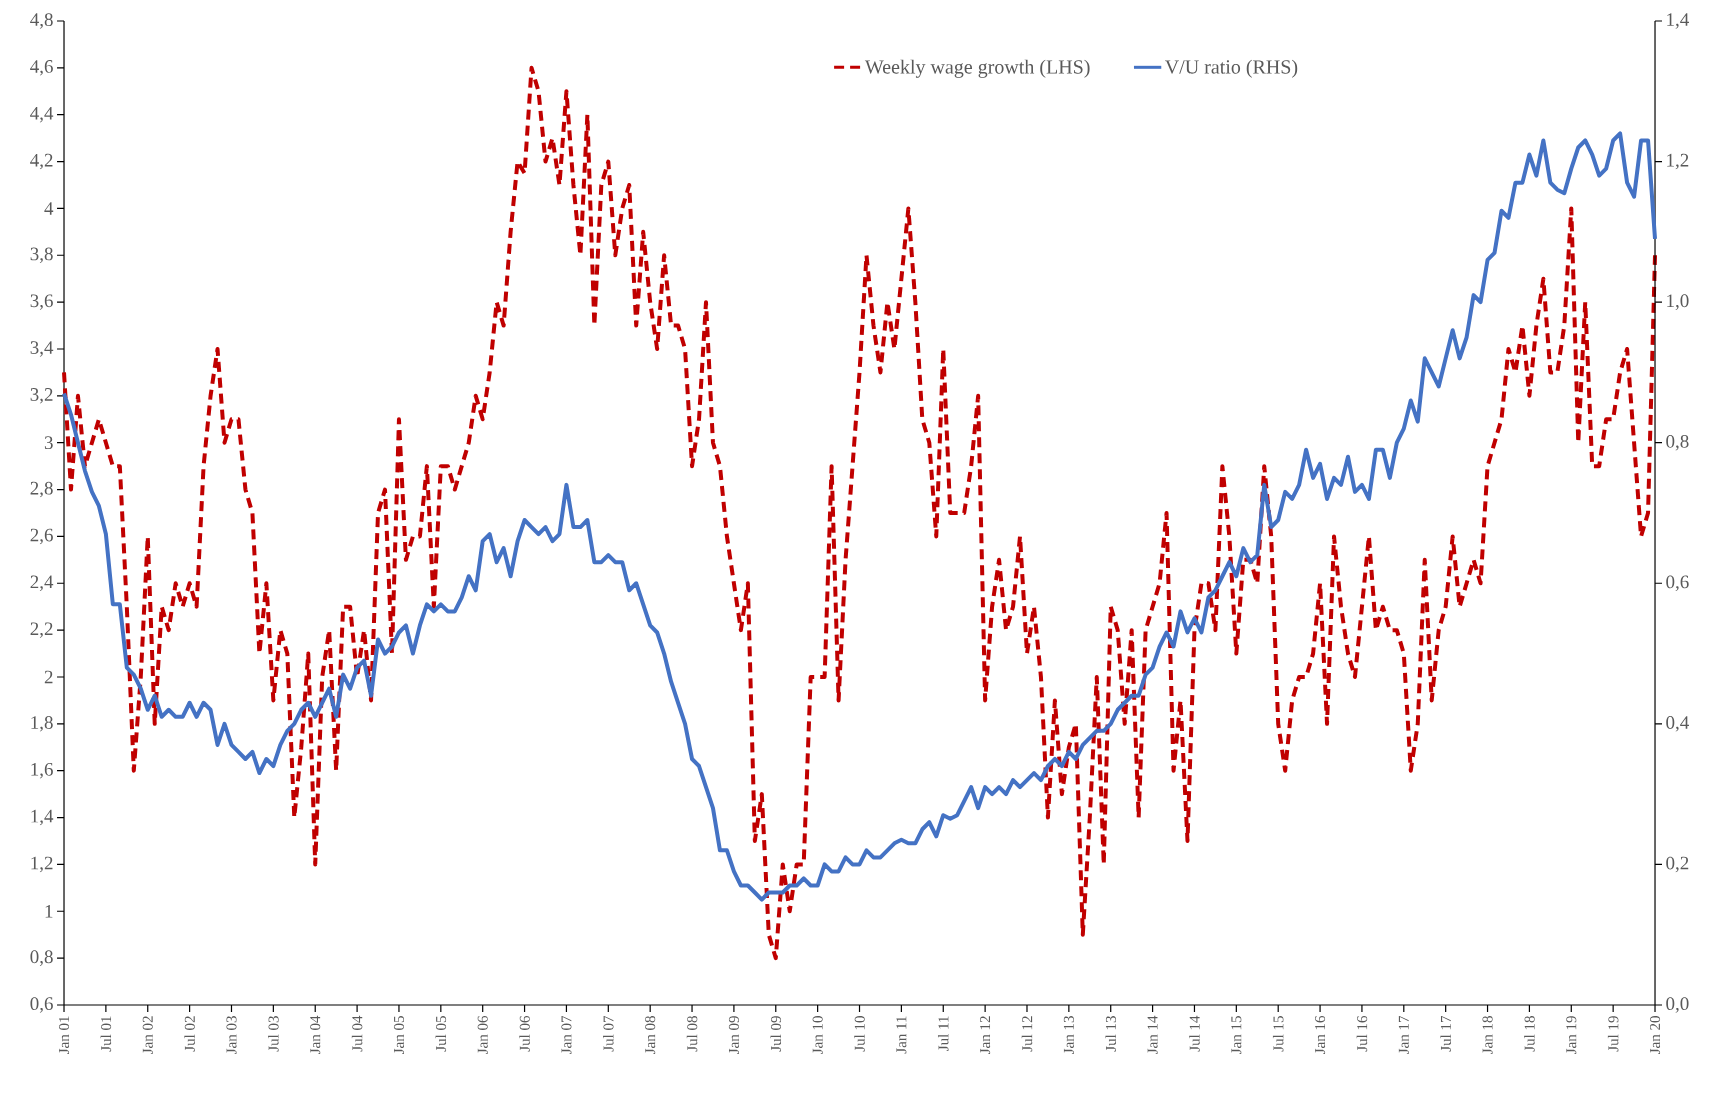 The image size is (1721, 1116). Describe the element at coordinates (1677, 724) in the screenshot. I see `y2-tick-label: 0,4` at that location.